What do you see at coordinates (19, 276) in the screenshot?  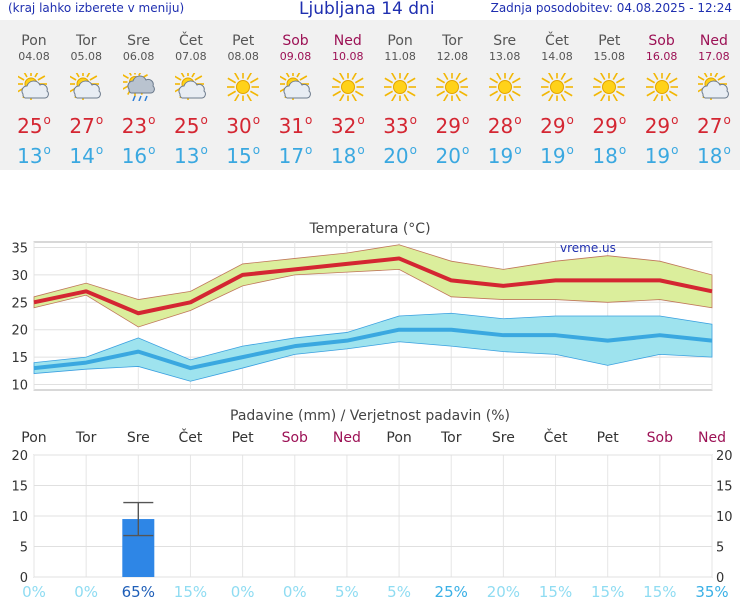 I see `temp-tick-label: 30` at bounding box center [19, 276].